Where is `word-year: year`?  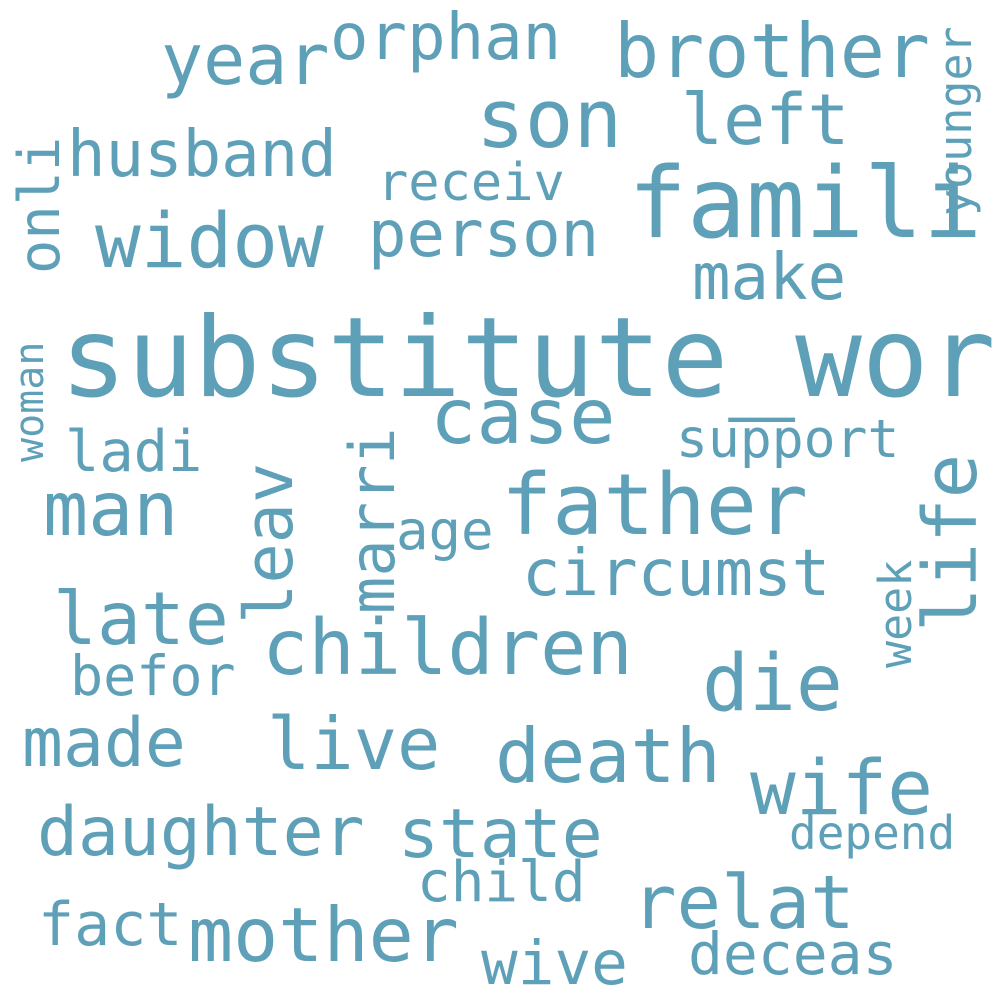 word-year: year is located at coordinates (245, 60).